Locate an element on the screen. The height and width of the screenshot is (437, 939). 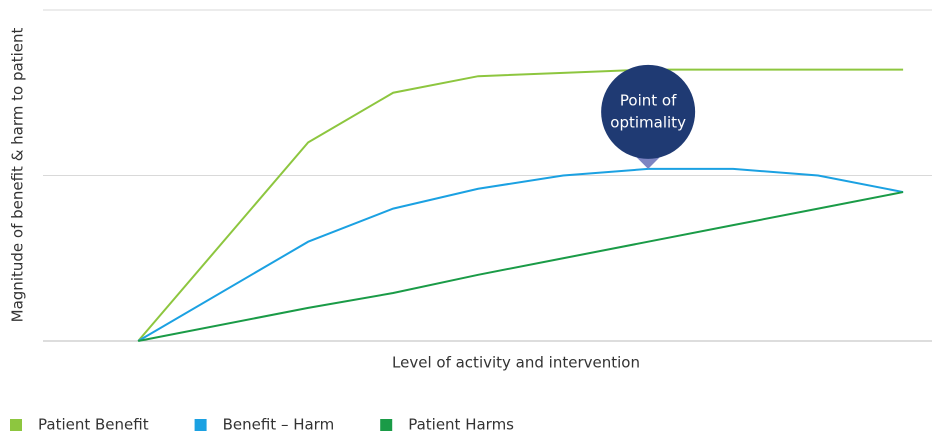
annotation-pointer is located at coordinates (648, 161).